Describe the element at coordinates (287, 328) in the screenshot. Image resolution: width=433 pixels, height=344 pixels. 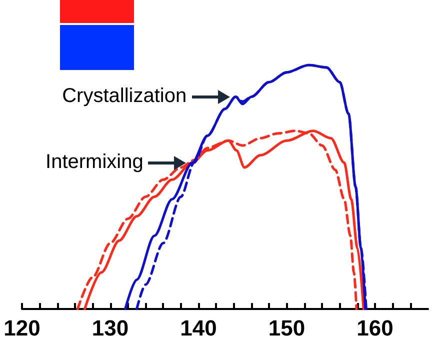
I see `x-tick-label: 150` at that location.